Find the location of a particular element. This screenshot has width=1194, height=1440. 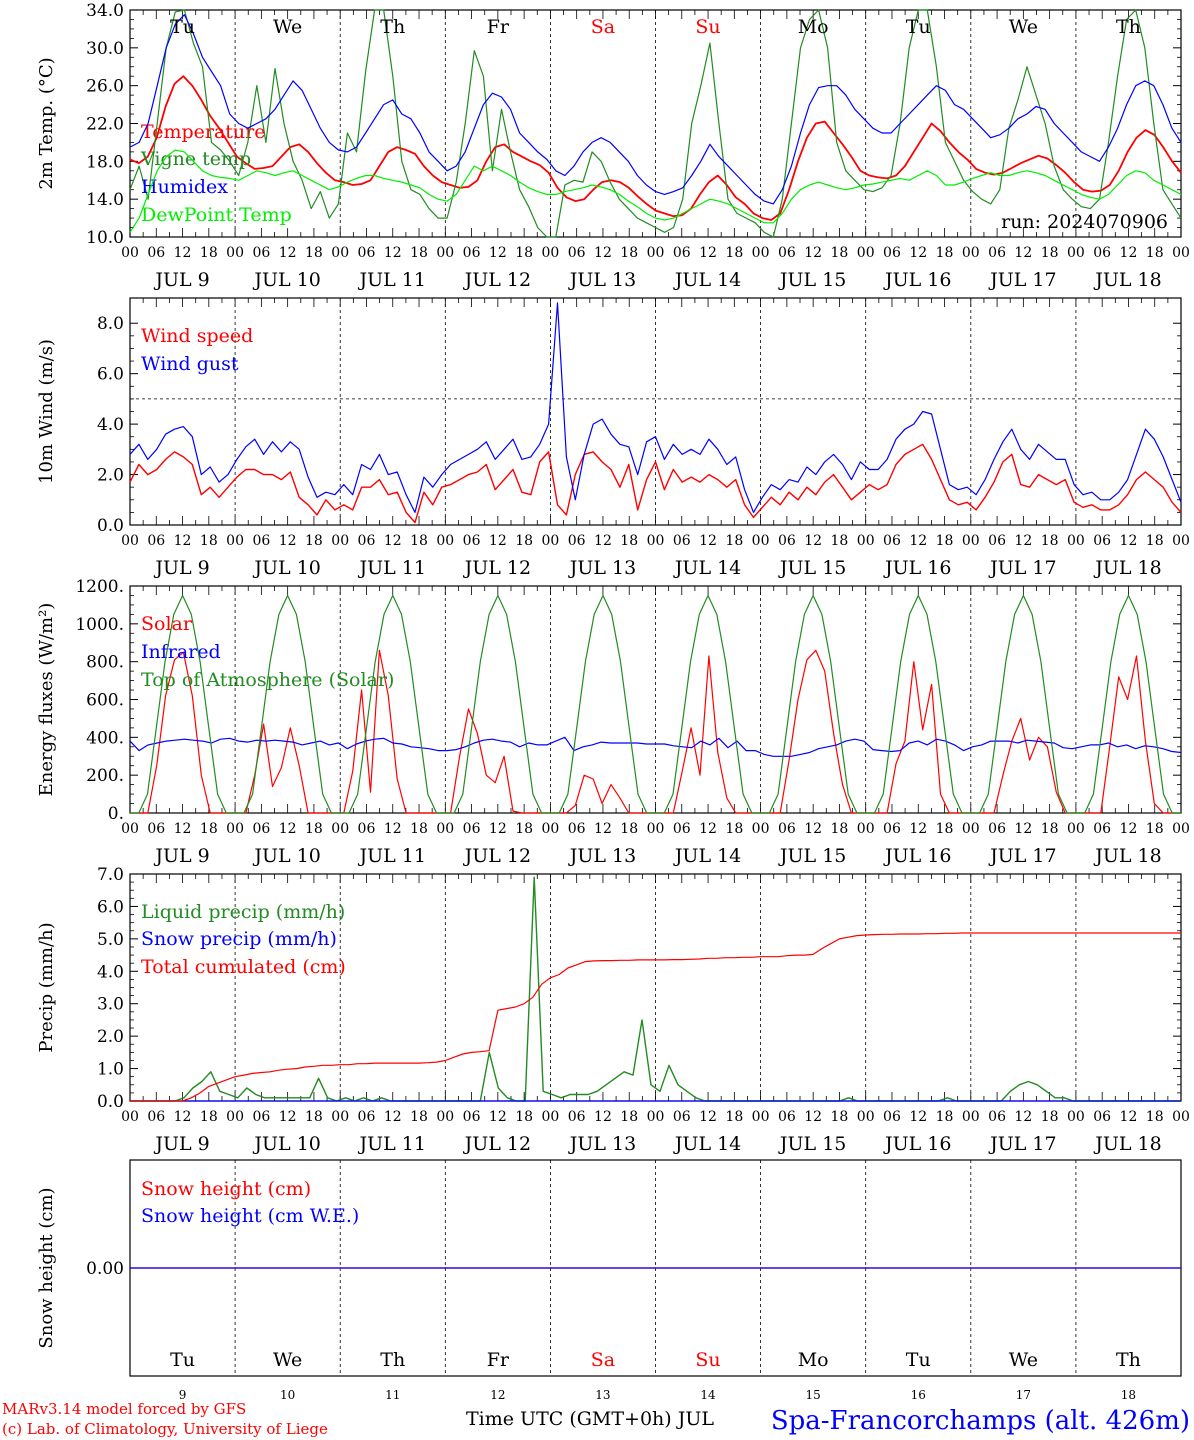

legend-entry: Temperature is located at coordinates (203, 132).